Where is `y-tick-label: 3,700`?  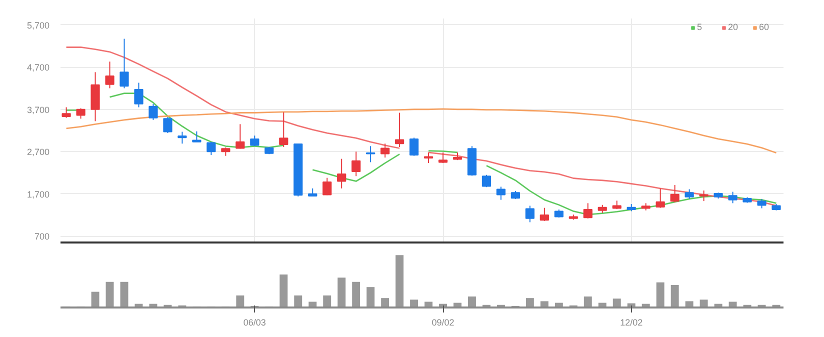 y-tick-label: 3,700 is located at coordinates (38, 109).